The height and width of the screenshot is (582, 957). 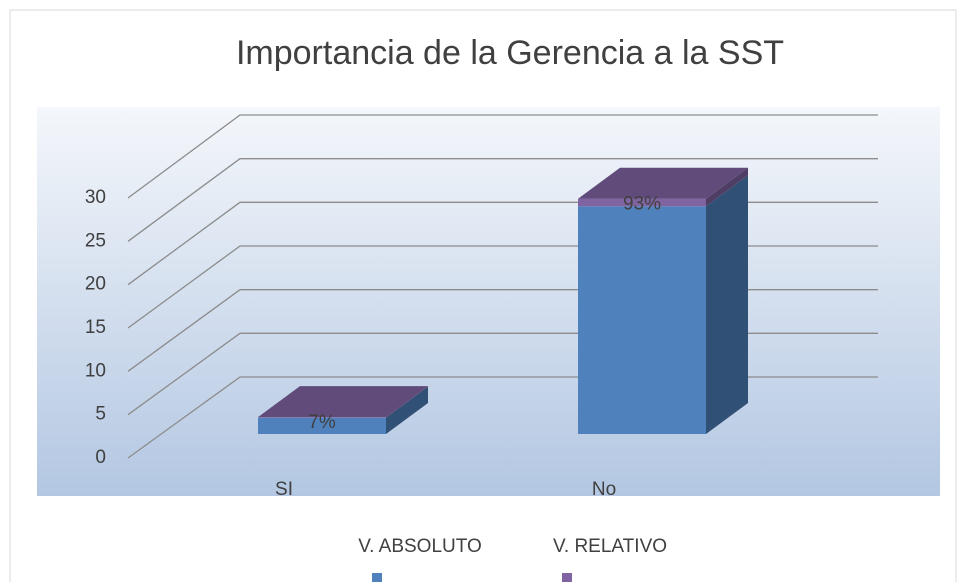 I want to click on data-label: 7%, so click(x=322, y=422).